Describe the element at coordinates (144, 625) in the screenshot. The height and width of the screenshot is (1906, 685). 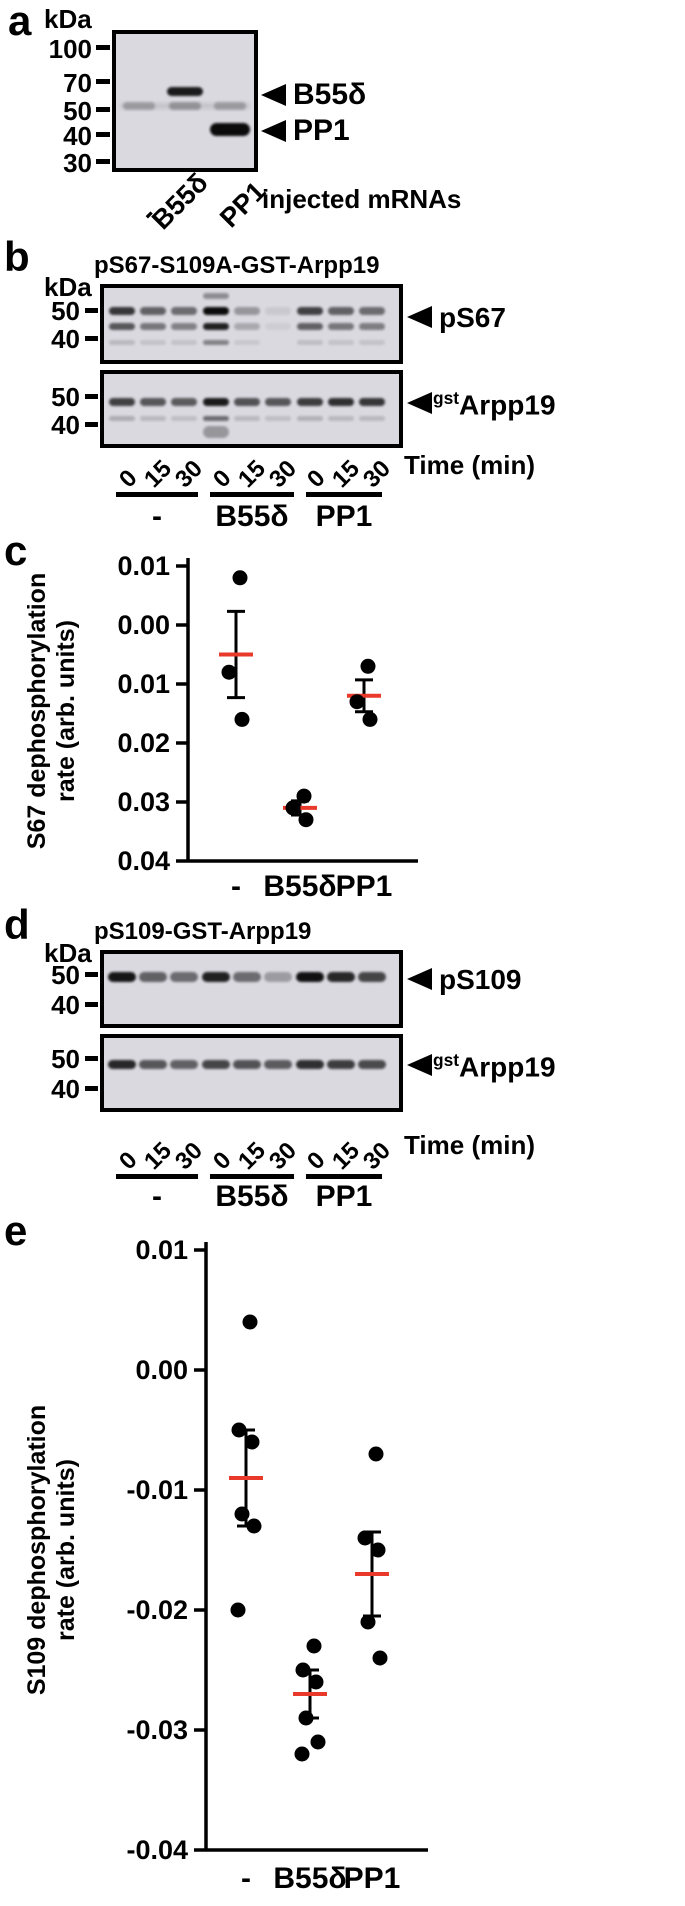
I see `y-tick-label: 0.00` at that location.